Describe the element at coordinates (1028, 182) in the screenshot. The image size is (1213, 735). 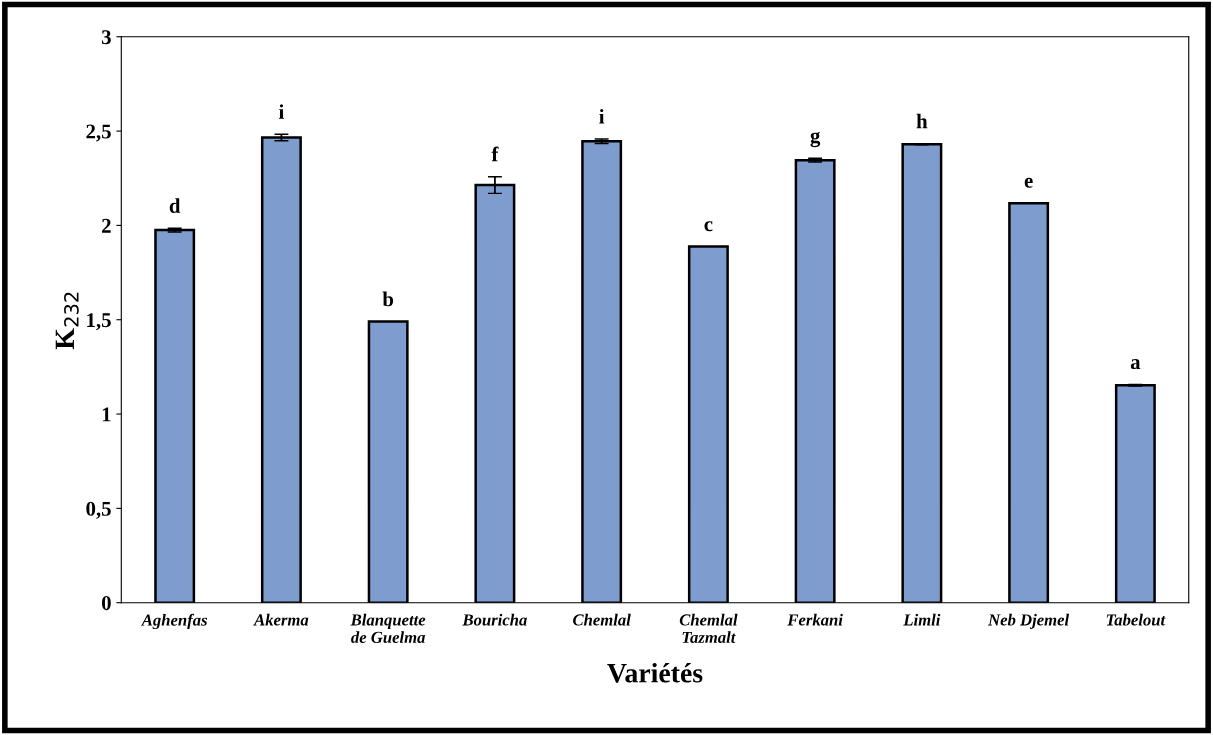
I see `data-label: e` at that location.